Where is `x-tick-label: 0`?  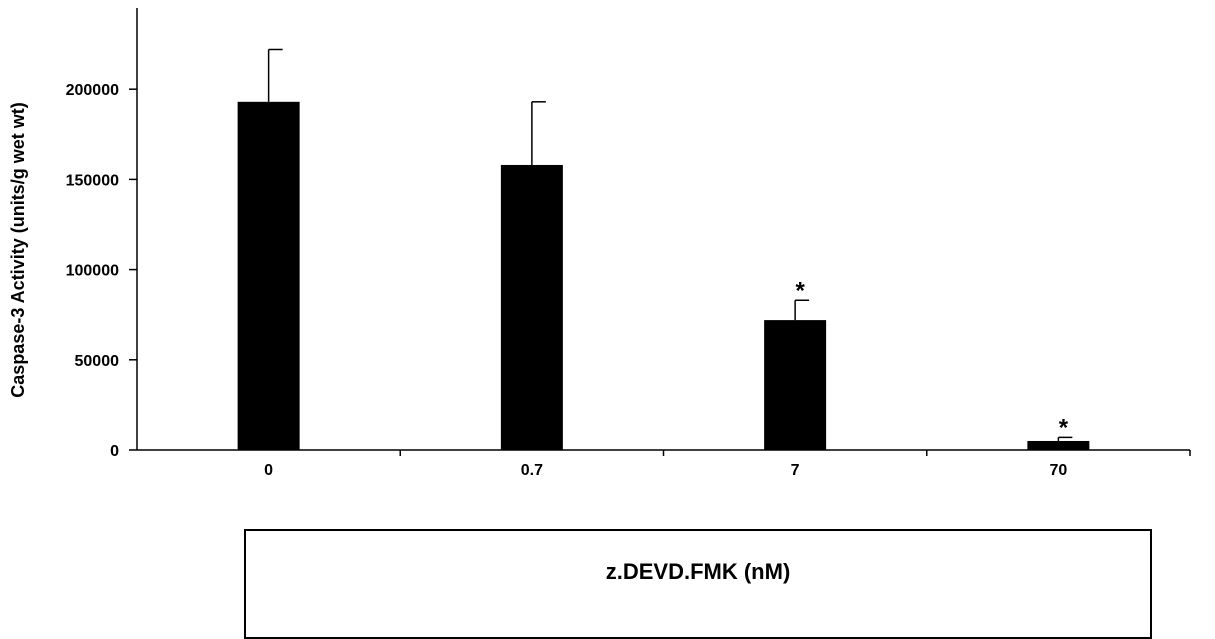
x-tick-label: 0 is located at coordinates (268, 470).